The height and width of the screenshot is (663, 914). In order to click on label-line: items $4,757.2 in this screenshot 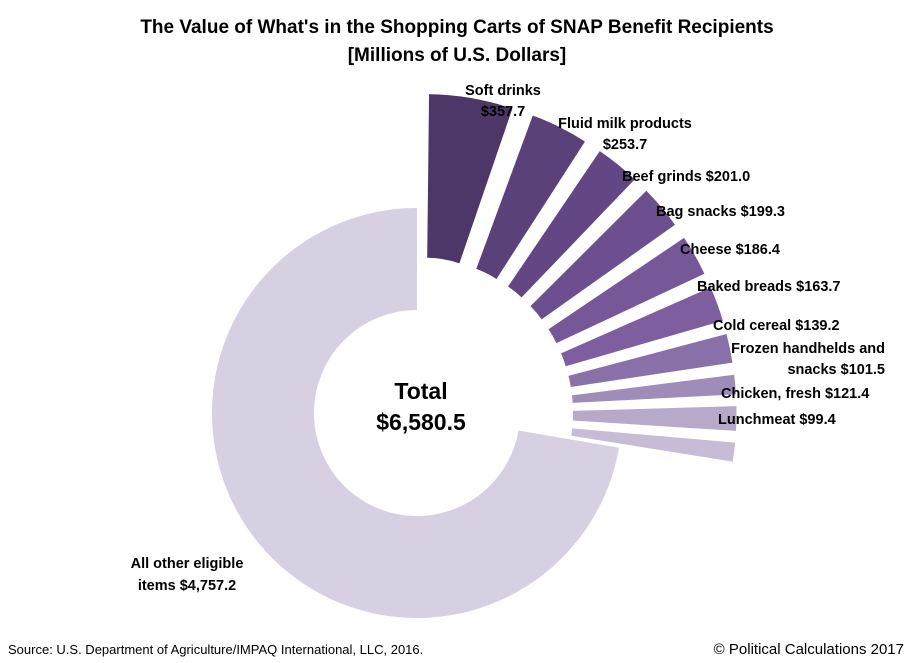, I will do `click(187, 586)`.